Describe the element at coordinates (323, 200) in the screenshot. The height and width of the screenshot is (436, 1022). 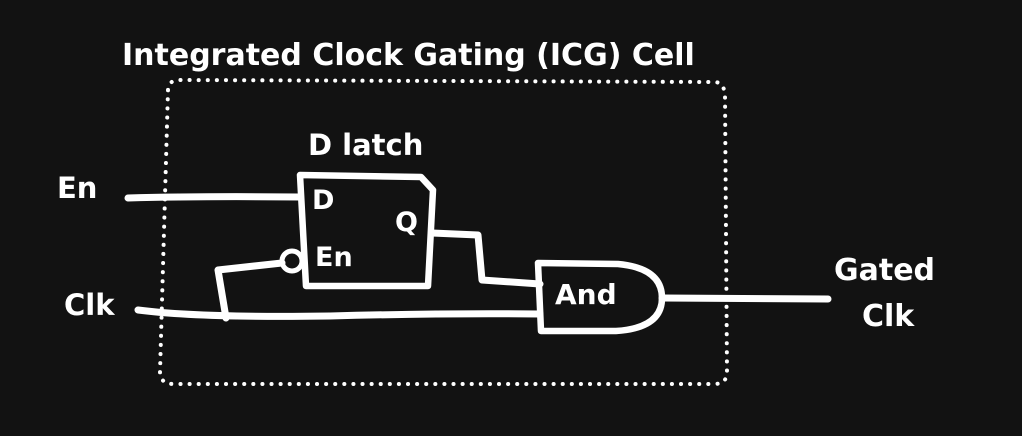
I see `latch-pin-d: D` at that location.